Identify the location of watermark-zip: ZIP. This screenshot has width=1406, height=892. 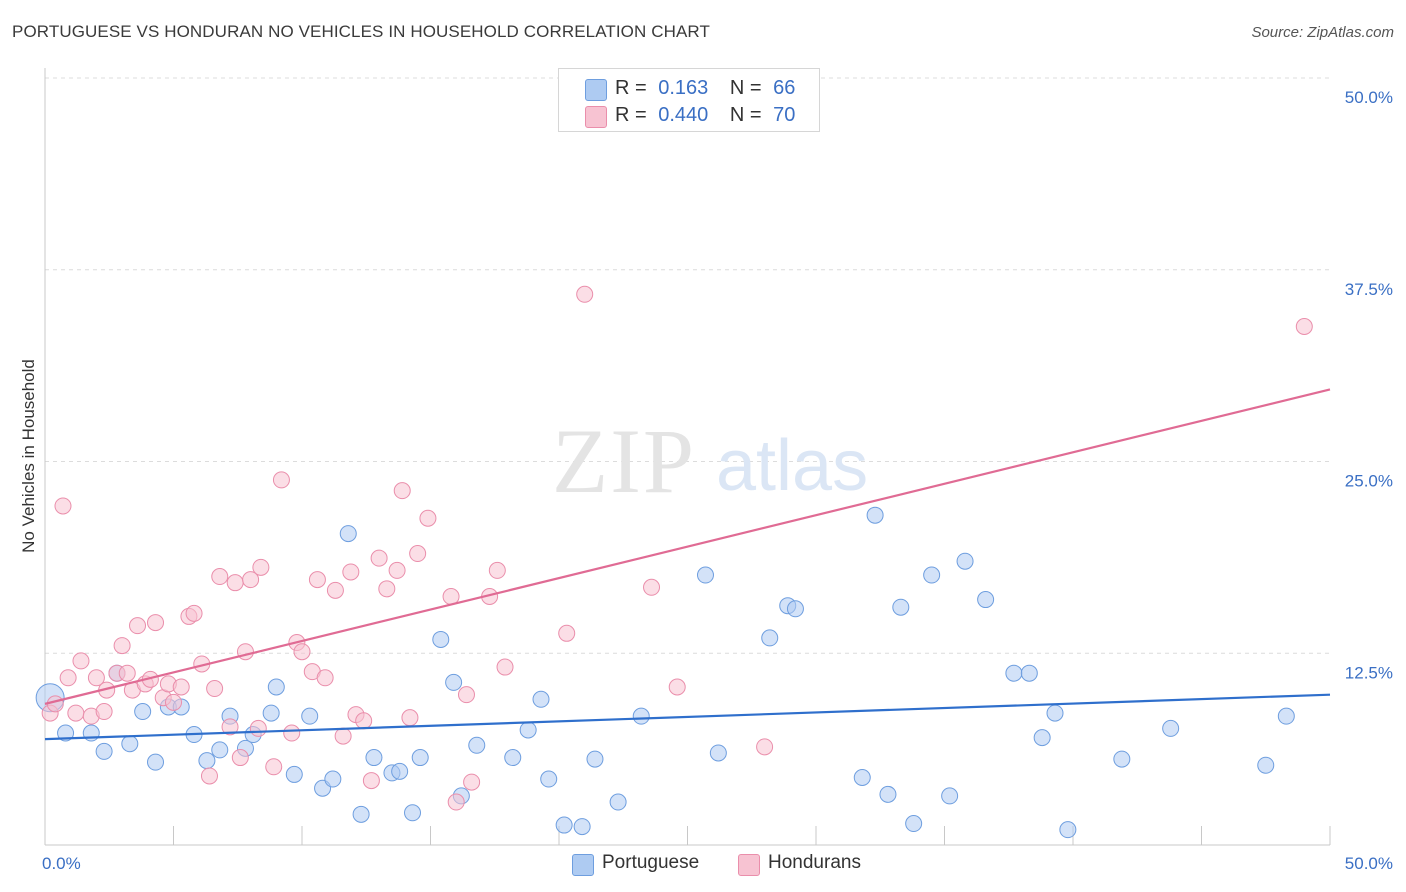
(624, 461).